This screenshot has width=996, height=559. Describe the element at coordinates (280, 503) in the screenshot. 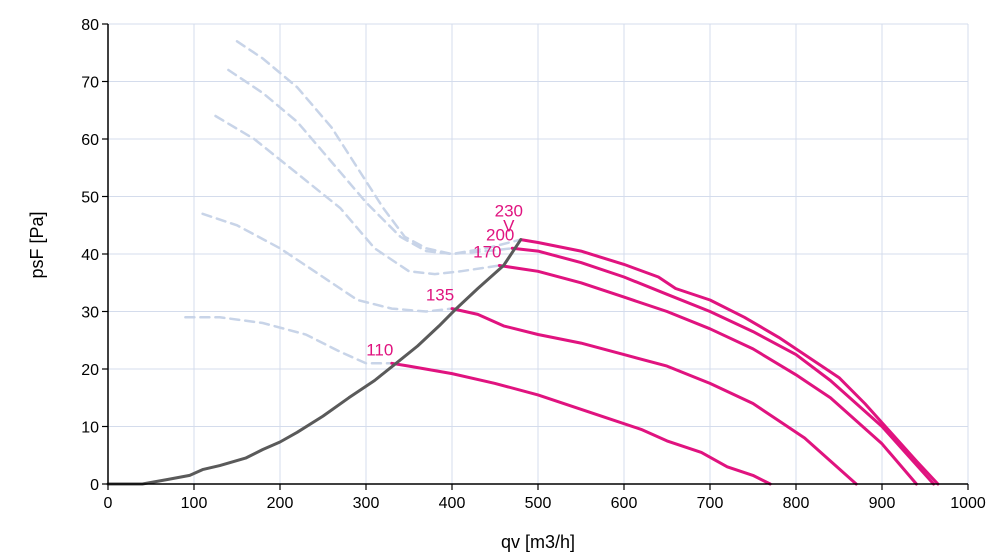

I see `x-tick-label: 200` at that location.